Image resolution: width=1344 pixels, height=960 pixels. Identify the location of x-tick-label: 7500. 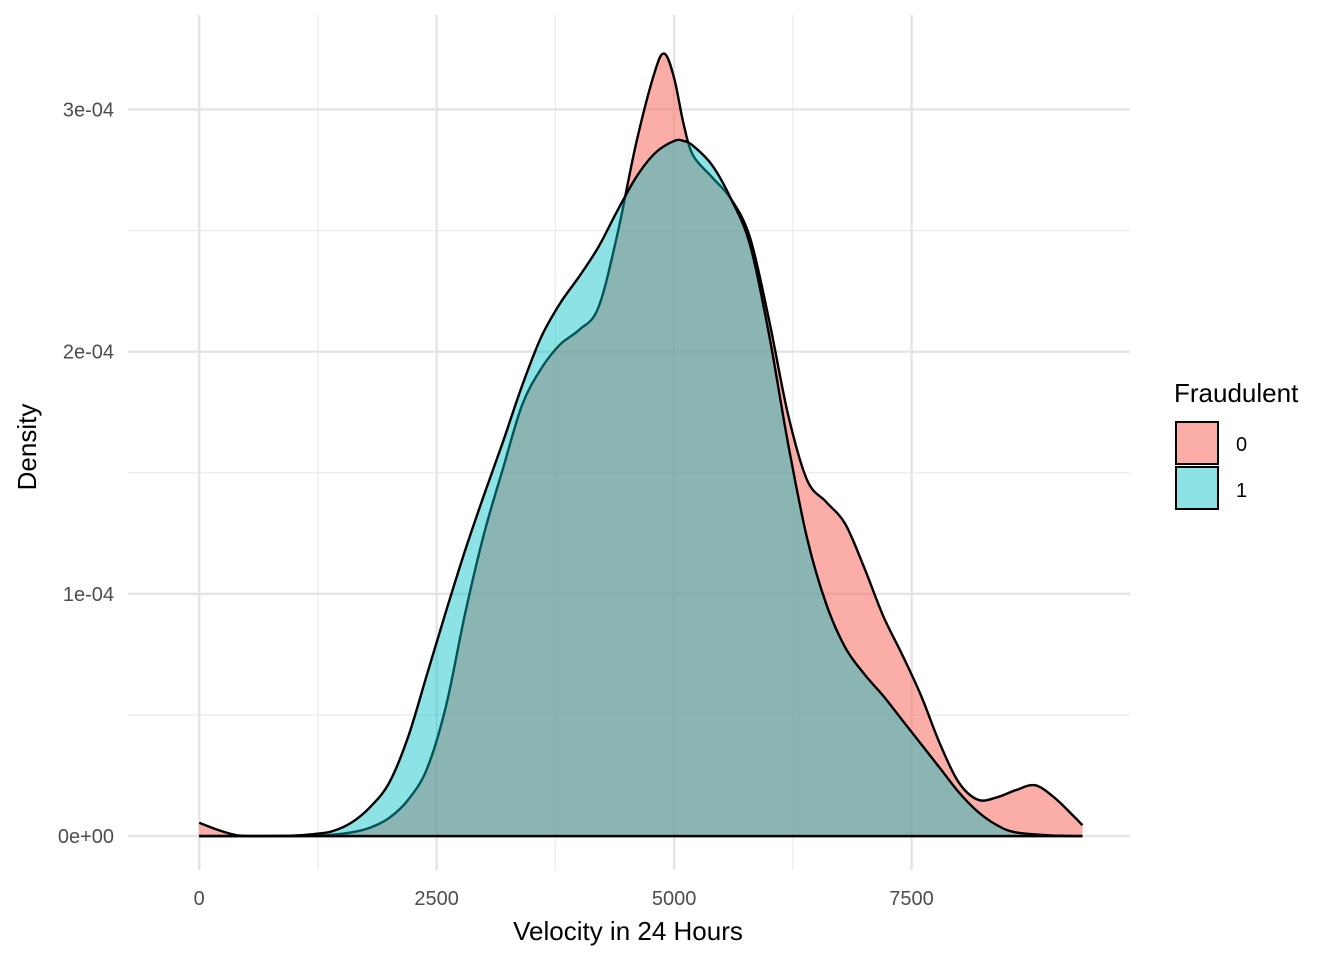
(911, 899).